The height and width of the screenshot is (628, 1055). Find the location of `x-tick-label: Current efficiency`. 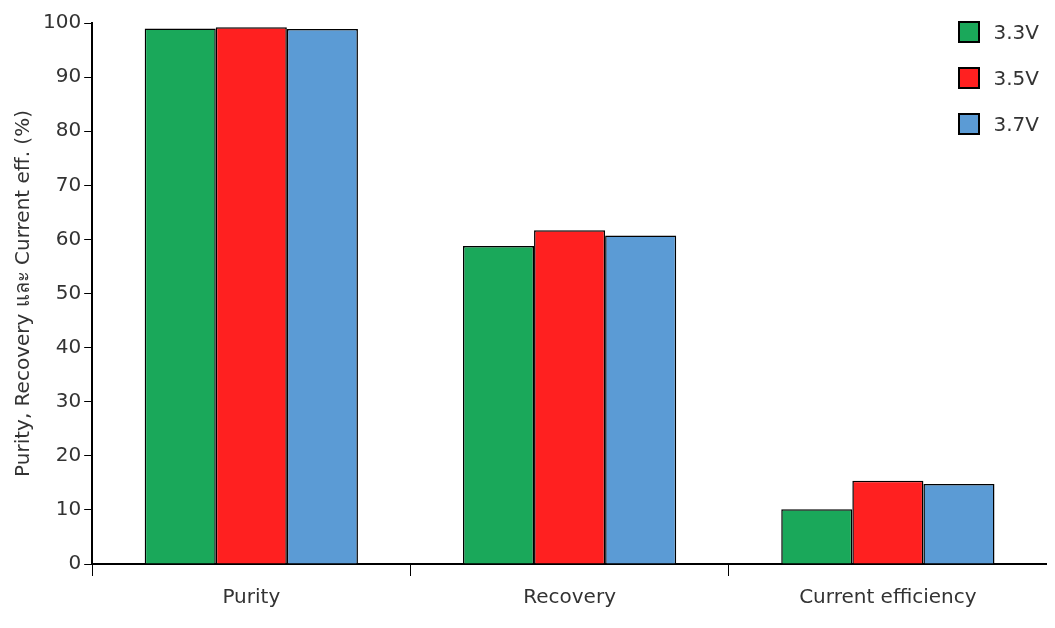

x-tick-label: Current efficiency is located at coordinates (888, 596).